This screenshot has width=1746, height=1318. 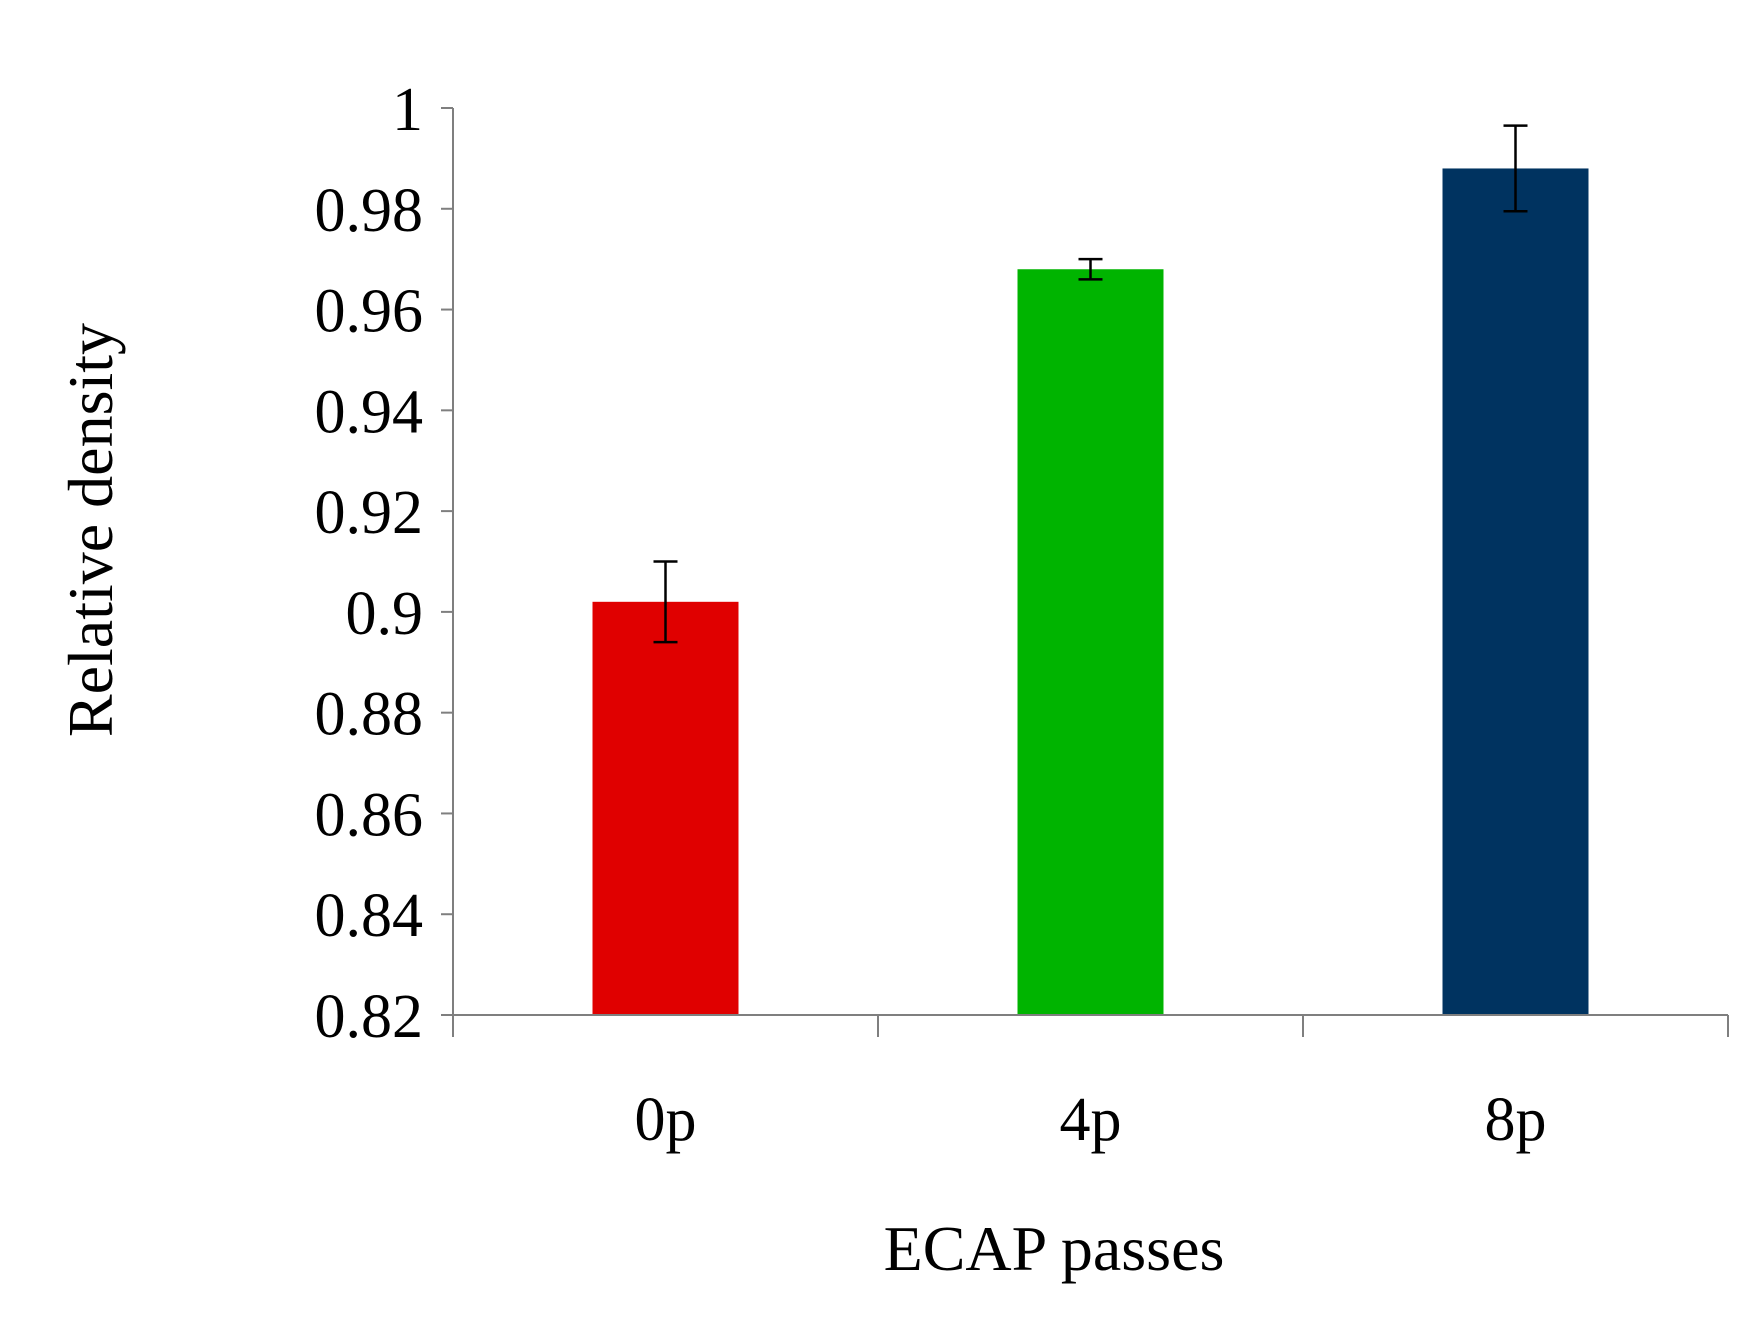 What do you see at coordinates (369, 412) in the screenshot?
I see `y-tick-label: 0.94` at bounding box center [369, 412].